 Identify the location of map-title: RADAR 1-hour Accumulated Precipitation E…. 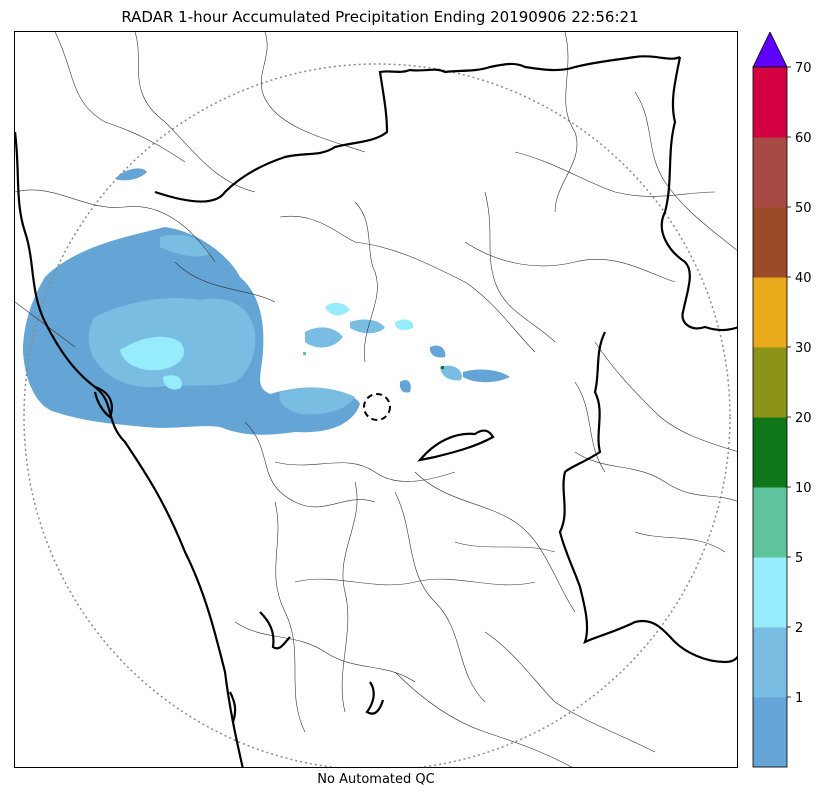
(380, 17).